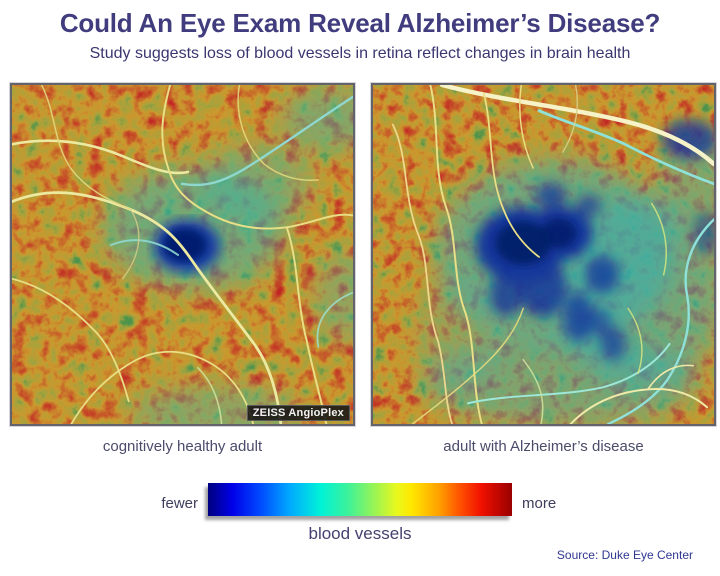 This screenshot has height=576, width=720. Describe the element at coordinates (182, 446) in the screenshot. I see `caption-healthy: cognitively healthy adult` at that location.